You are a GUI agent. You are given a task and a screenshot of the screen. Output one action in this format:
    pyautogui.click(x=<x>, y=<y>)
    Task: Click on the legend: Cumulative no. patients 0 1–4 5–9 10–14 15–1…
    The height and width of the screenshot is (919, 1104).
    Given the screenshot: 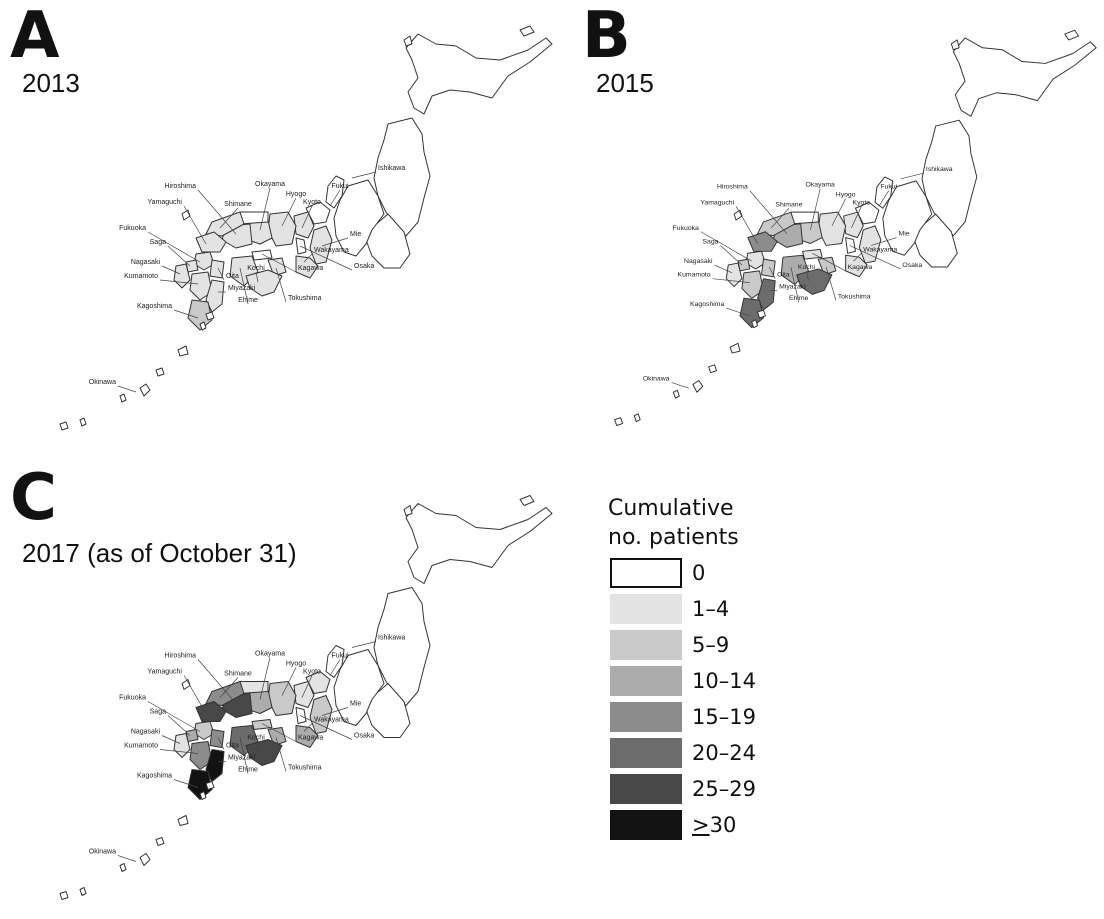 What is the action you would take?
    pyautogui.click(x=682, y=667)
    